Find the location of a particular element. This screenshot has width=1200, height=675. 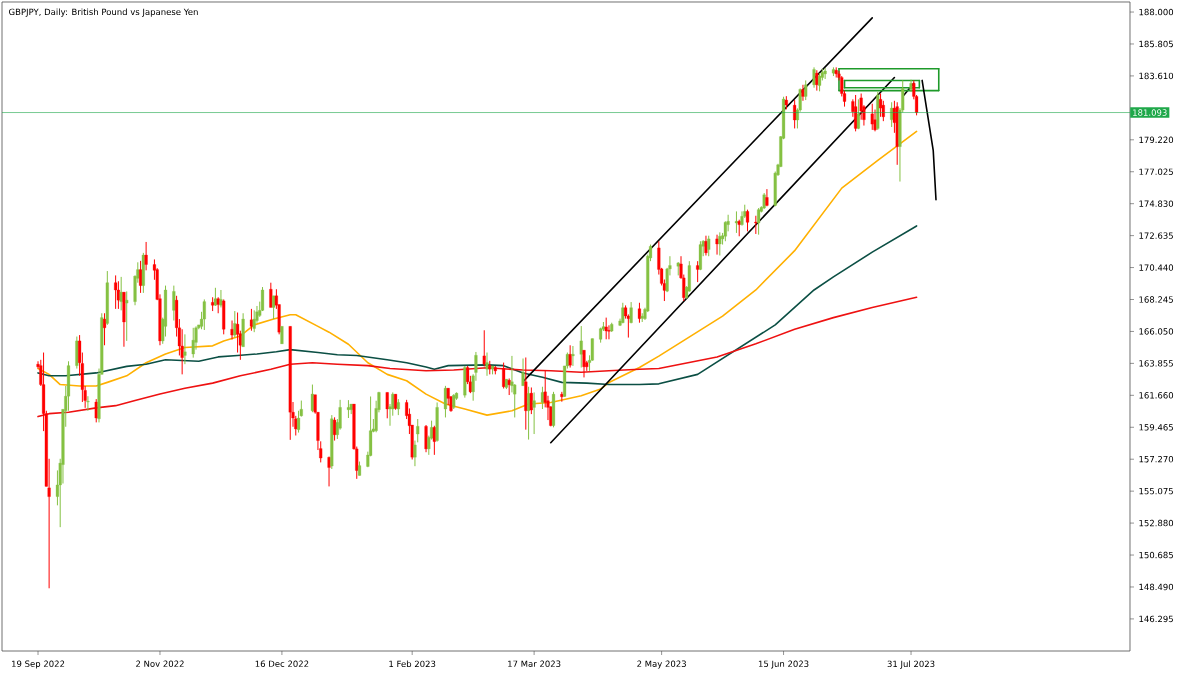

y-tick-label: 172.635 is located at coordinates (1156, 235).